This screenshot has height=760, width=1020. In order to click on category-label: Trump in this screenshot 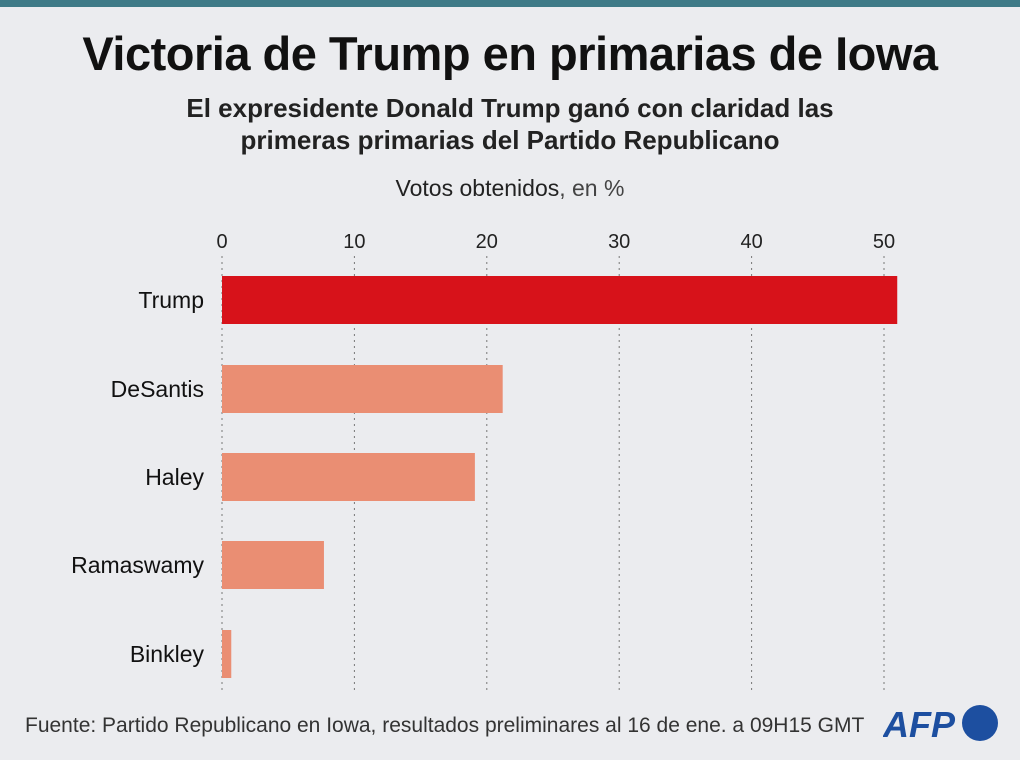, I will do `click(171, 300)`.